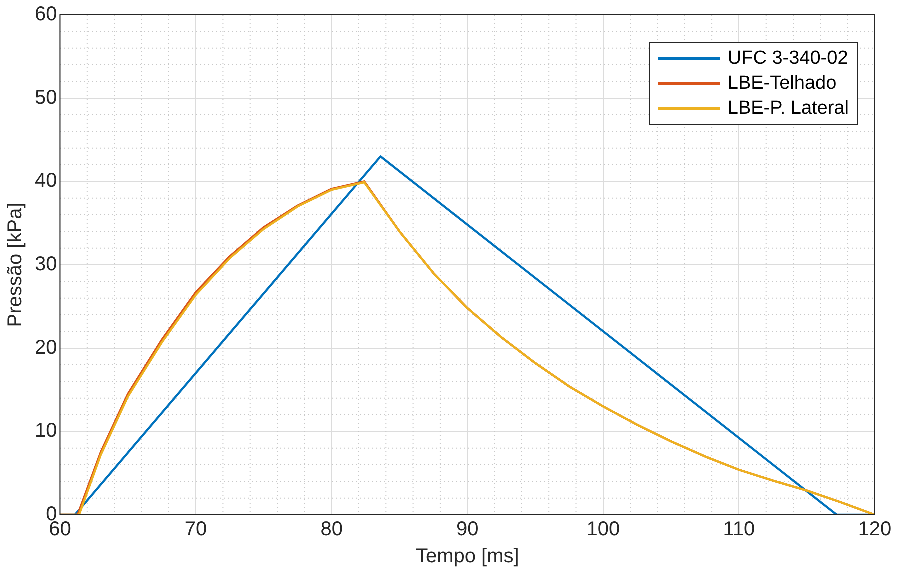 Image resolution: width=900 pixels, height=573 pixels. I want to click on x-tick-label: 110, so click(739, 529).